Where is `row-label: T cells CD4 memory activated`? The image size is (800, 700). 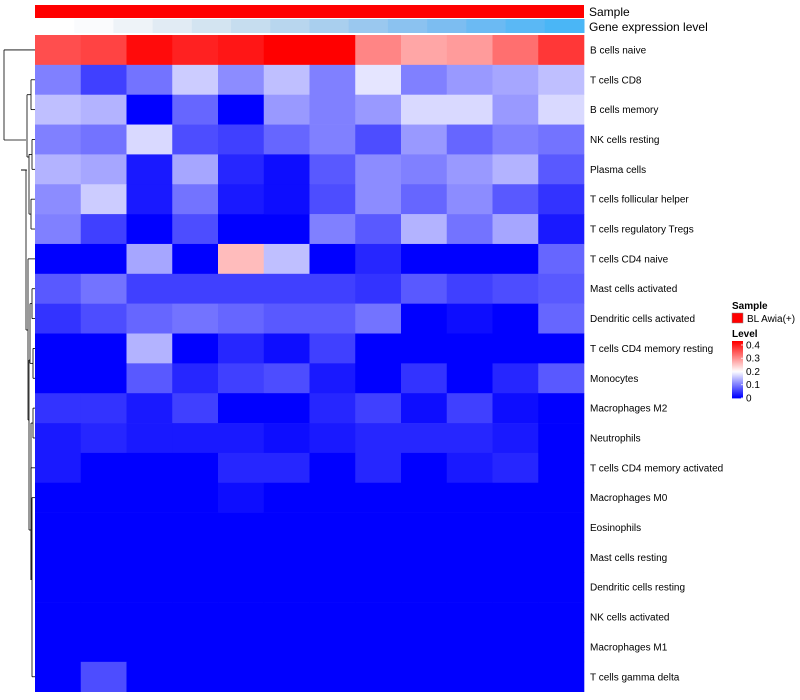 row-label: T cells CD4 memory activated is located at coordinates (656, 468).